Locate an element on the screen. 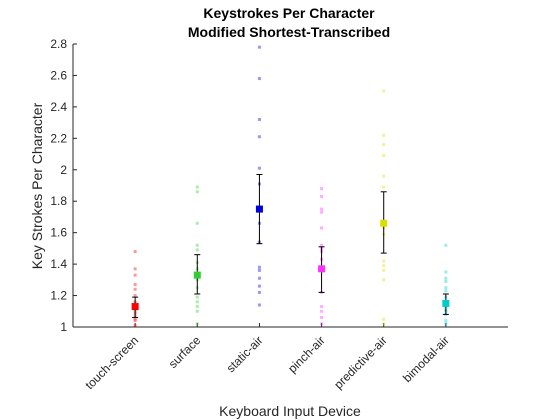  y-axis-ticks: 1 1.2 1.4 1.6 1.8 2 2.2 2.4 2.6 2.8 is located at coordinates (63, 185).